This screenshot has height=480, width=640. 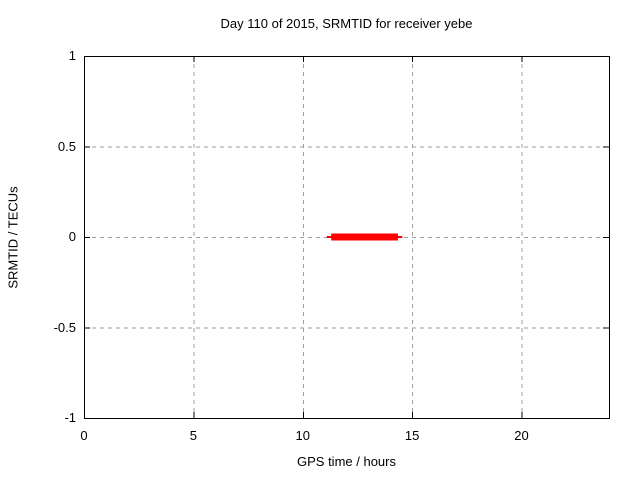 What do you see at coordinates (64, 327) in the screenshot?
I see `y-tick-label: -0.5` at bounding box center [64, 327].